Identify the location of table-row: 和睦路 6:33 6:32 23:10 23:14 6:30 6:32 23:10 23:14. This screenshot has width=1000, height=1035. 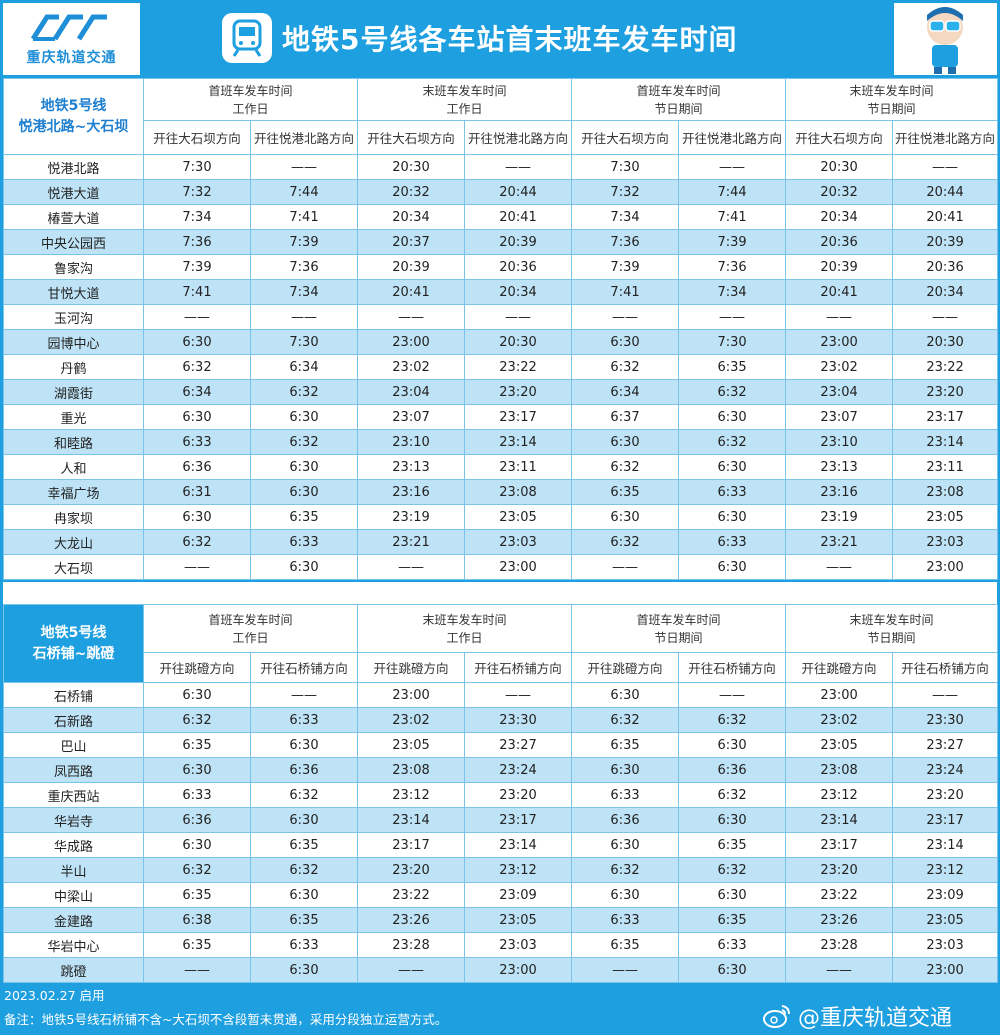
(501, 442).